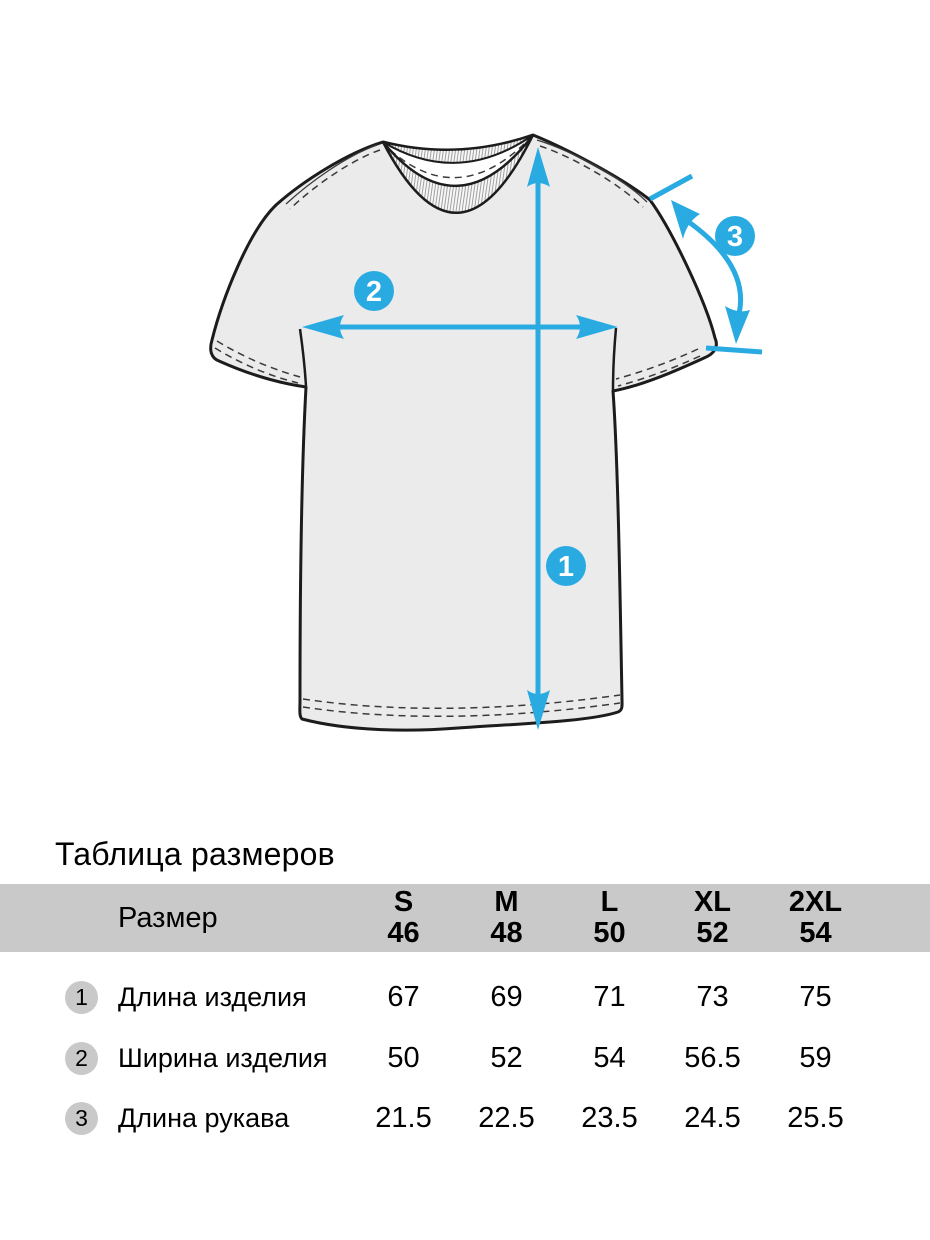 The height and width of the screenshot is (1240, 930). I want to click on value-cell: 75, so click(815, 996).